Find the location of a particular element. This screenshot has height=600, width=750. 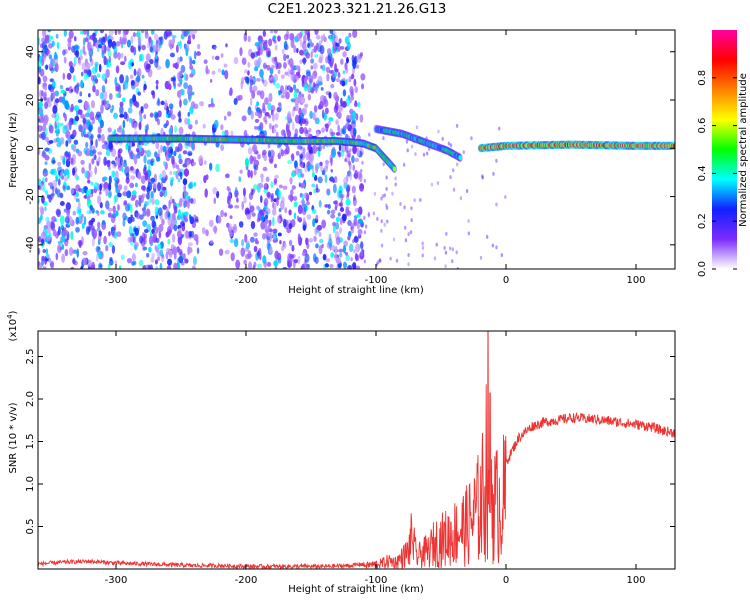

spectrogram-y-tick-label: 20 is located at coordinates (30, 100).